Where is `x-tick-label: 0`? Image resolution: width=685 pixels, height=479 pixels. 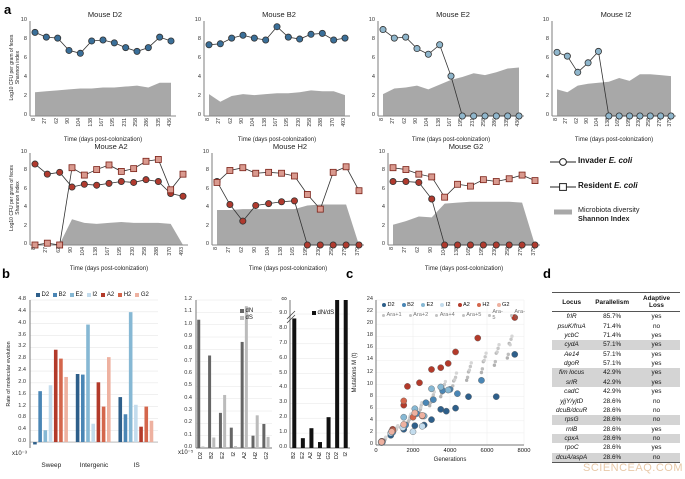 x-tick-label: 0 is located at coordinates (376, 451).